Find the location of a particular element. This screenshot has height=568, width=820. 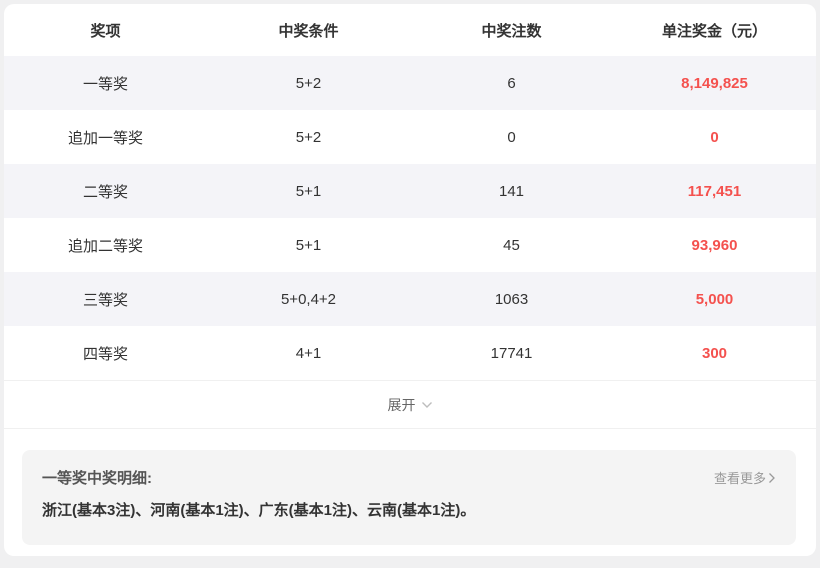

prize-cell: 四等奖 is located at coordinates (105, 354).